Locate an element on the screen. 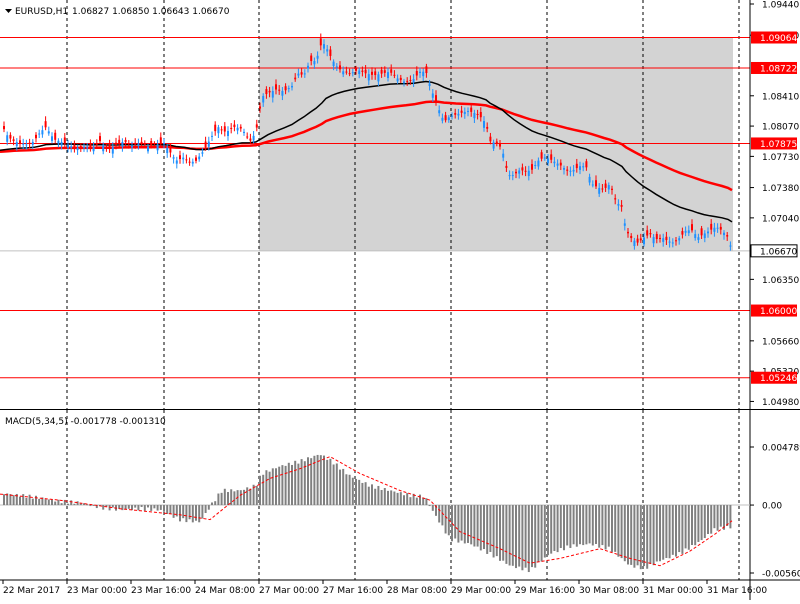 Image resolution: width=800 pixels, height=604 pixels. time-tick-label-10: 31 Mar 00:00 is located at coordinates (673, 591).